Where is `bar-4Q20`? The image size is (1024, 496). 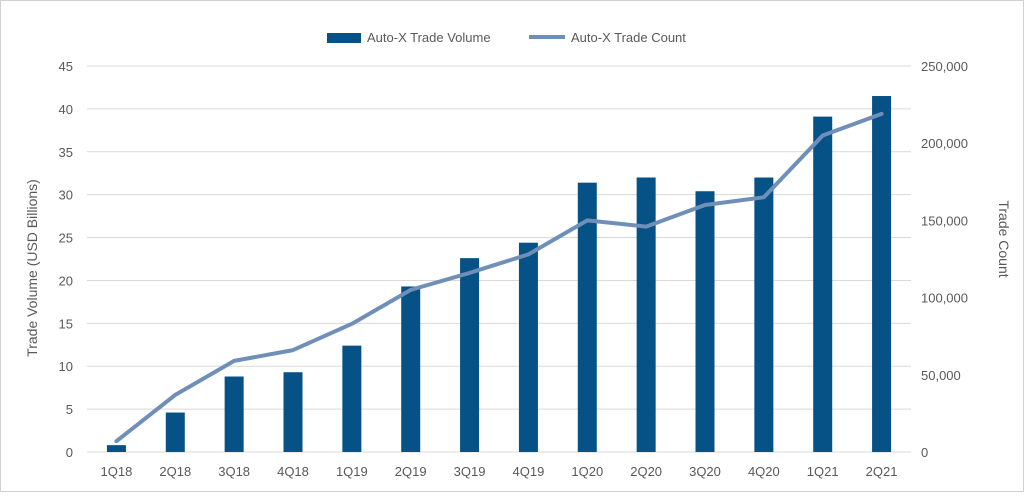 bar-4Q20 is located at coordinates (763, 315).